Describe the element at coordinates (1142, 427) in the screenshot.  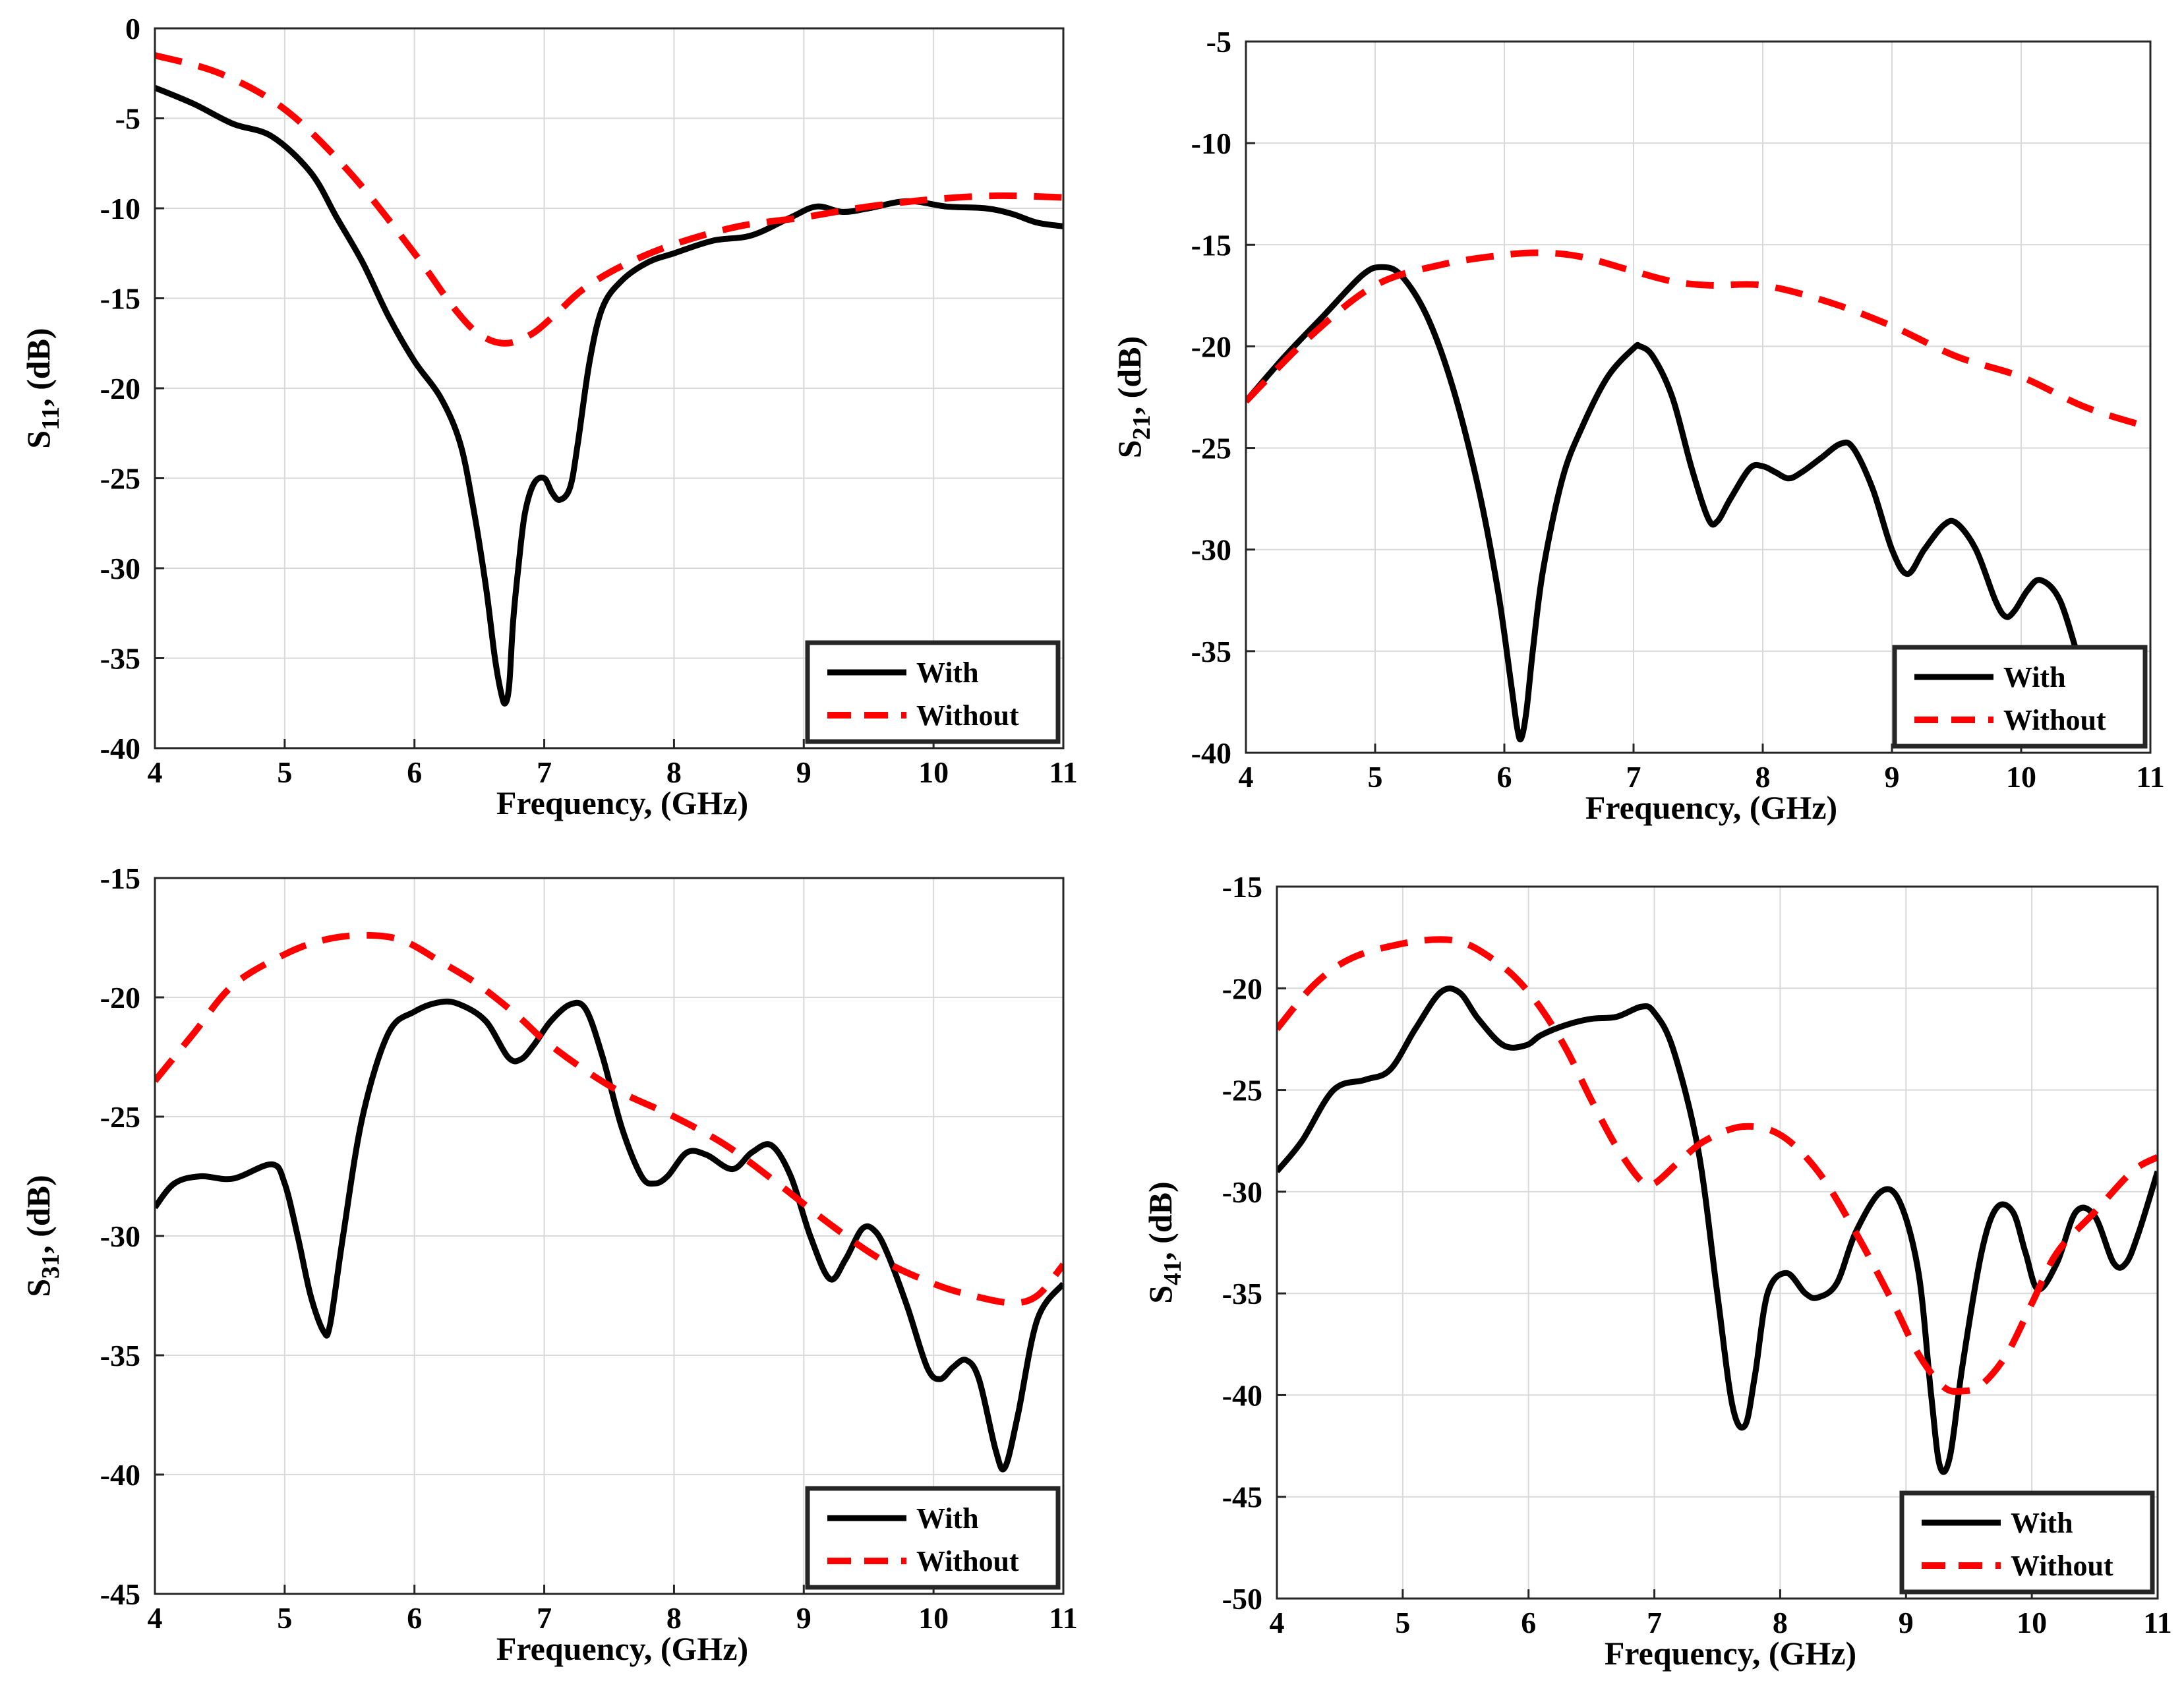
I see `y-axis-title-sub: 21` at that location.